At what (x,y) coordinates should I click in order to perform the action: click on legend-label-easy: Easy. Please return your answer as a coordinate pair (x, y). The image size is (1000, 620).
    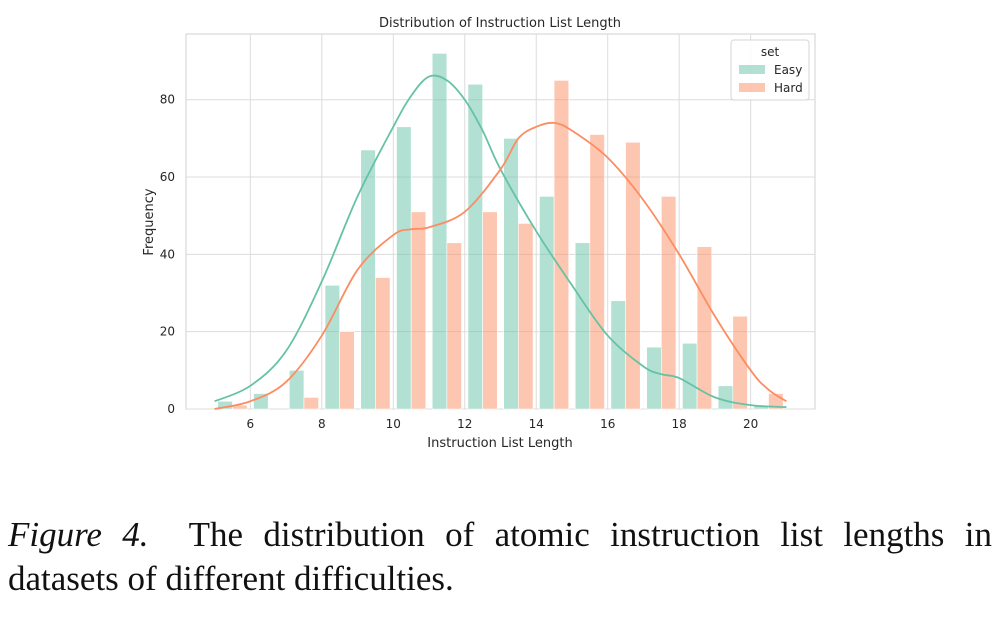
    Looking at the image, I should click on (788, 70).